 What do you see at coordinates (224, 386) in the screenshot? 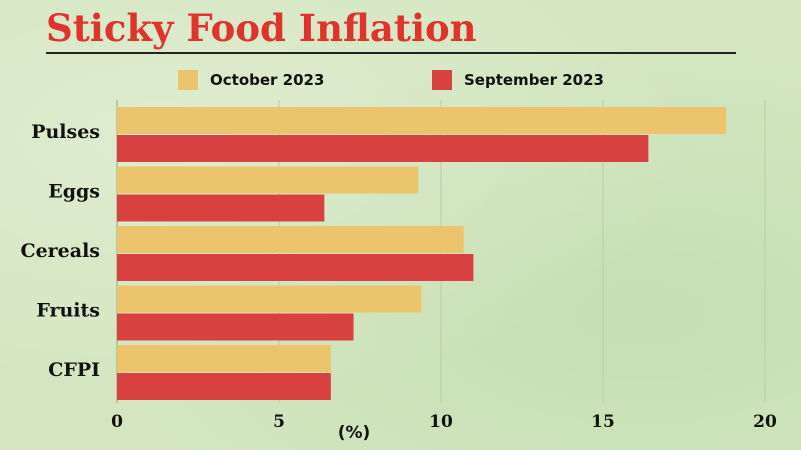
I see `bar-cfpi-september` at bounding box center [224, 386].